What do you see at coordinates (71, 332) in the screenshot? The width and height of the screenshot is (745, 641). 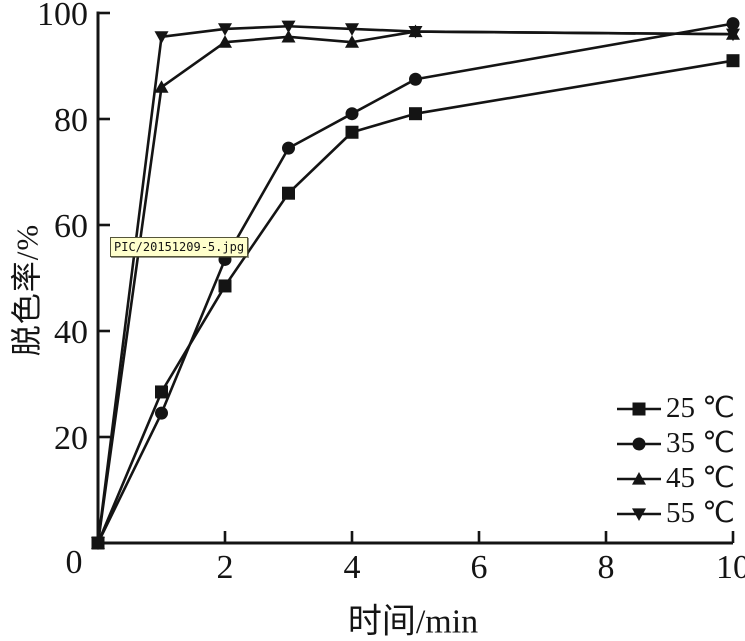 I see `y-tick-label: 40` at bounding box center [71, 332].